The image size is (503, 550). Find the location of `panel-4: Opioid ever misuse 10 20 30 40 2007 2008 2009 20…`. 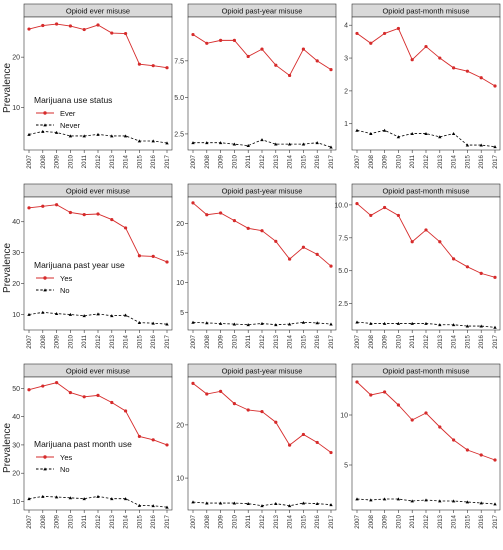

panel-4: Opioid ever misuse 10 20 30 40 2007 2008 2009 20… is located at coordinates (92, 266).